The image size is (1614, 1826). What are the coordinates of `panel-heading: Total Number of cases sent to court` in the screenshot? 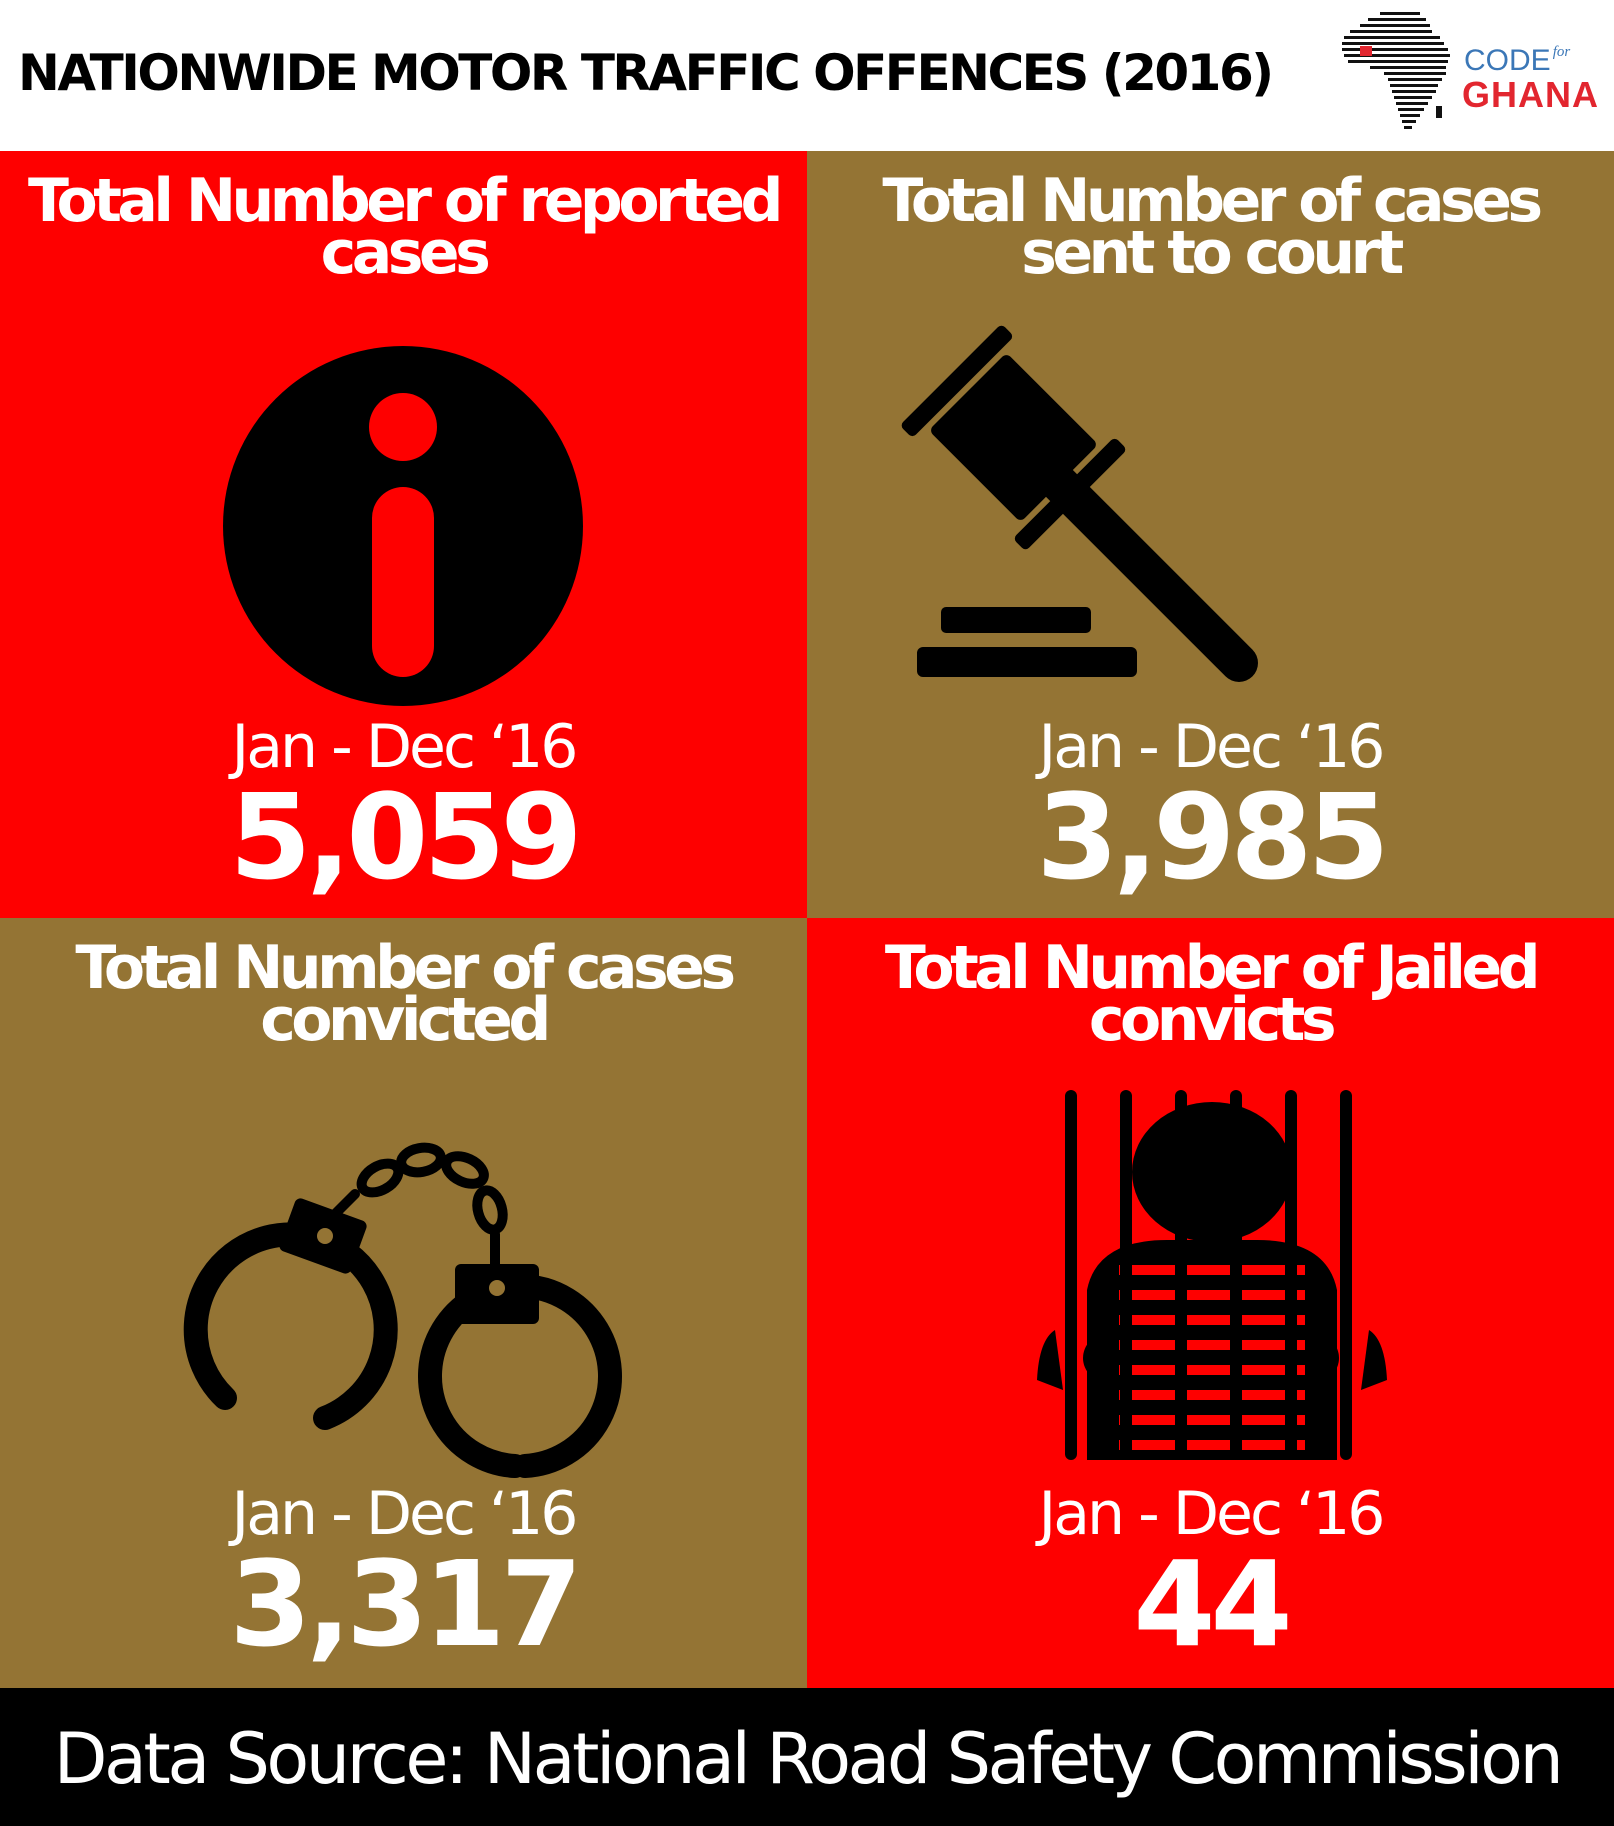 It's located at (1212, 227).